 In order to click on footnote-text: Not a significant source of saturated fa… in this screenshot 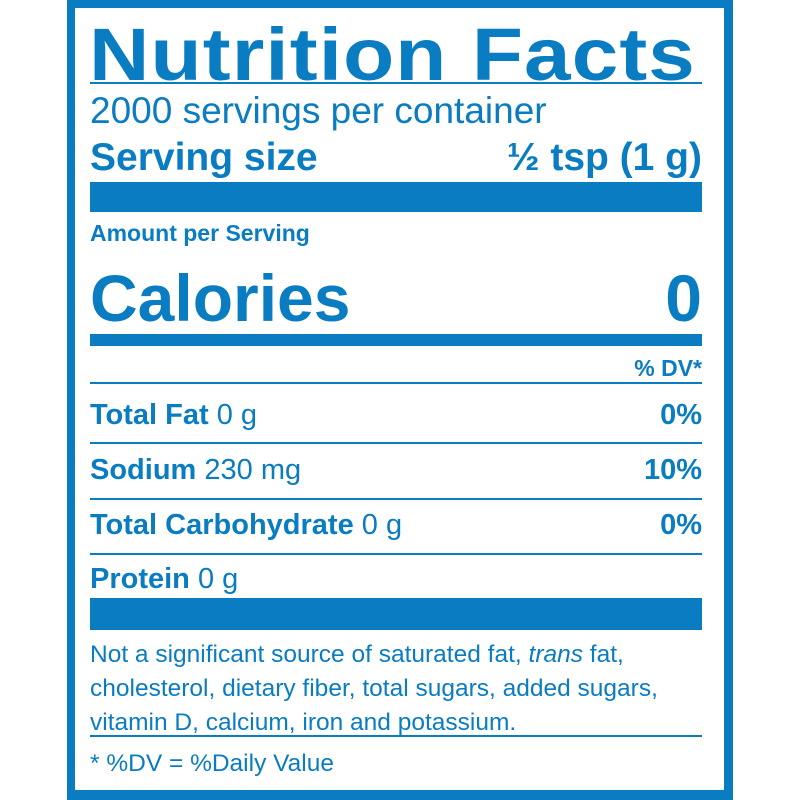, I will do `click(309, 654)`.